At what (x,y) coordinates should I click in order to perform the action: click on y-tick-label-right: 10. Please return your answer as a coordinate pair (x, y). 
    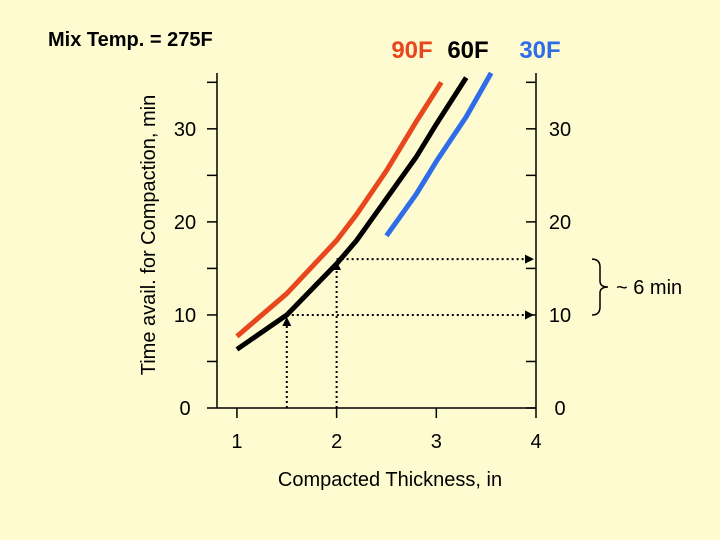
    Looking at the image, I should click on (560, 316).